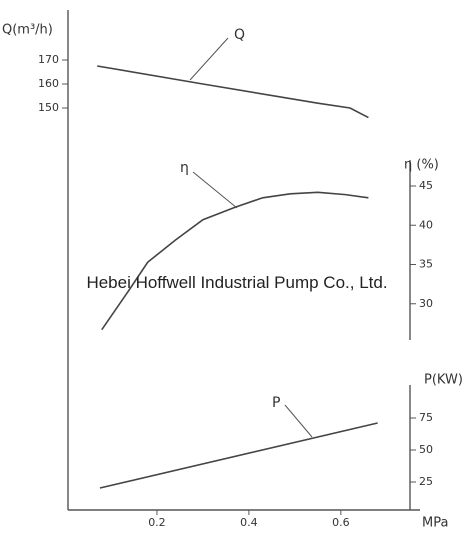 This screenshot has height=538, width=474. Describe the element at coordinates (157, 522) in the screenshot. I see `x-tick-label: 0.2` at that location.